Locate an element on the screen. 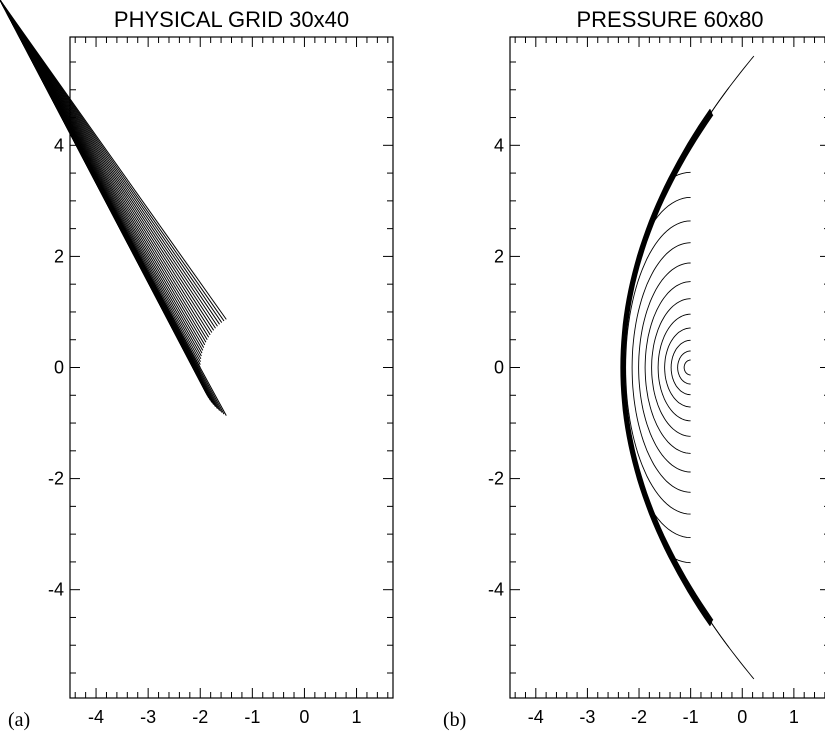 The width and height of the screenshot is (825, 740). panel-b-y-tick-labels: -4 -2 0 2 4 is located at coordinates (496, 367).